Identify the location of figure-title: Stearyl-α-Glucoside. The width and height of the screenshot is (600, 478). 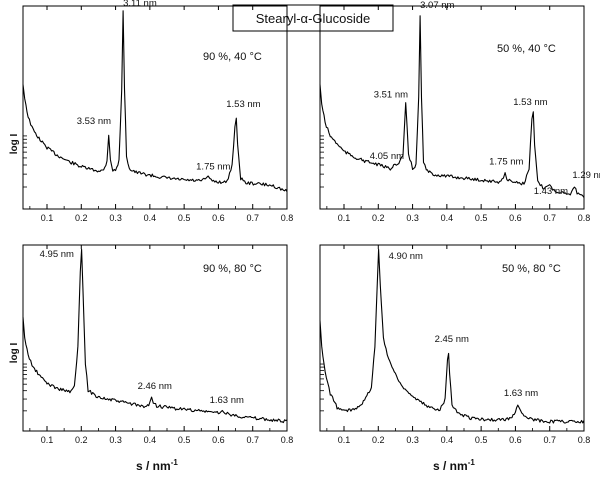
(313, 18).